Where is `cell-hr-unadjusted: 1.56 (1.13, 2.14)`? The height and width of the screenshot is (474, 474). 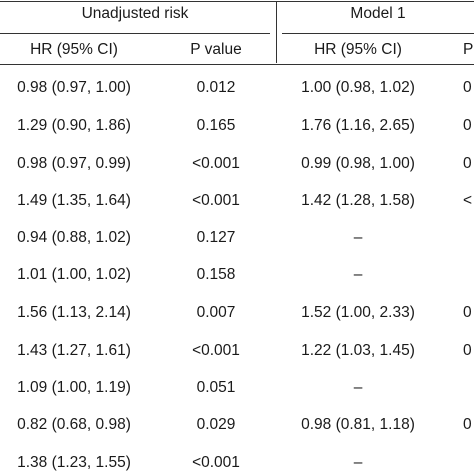
cell-hr-unadjusted: 1.56 (1.13, 2.14) is located at coordinates (74, 312).